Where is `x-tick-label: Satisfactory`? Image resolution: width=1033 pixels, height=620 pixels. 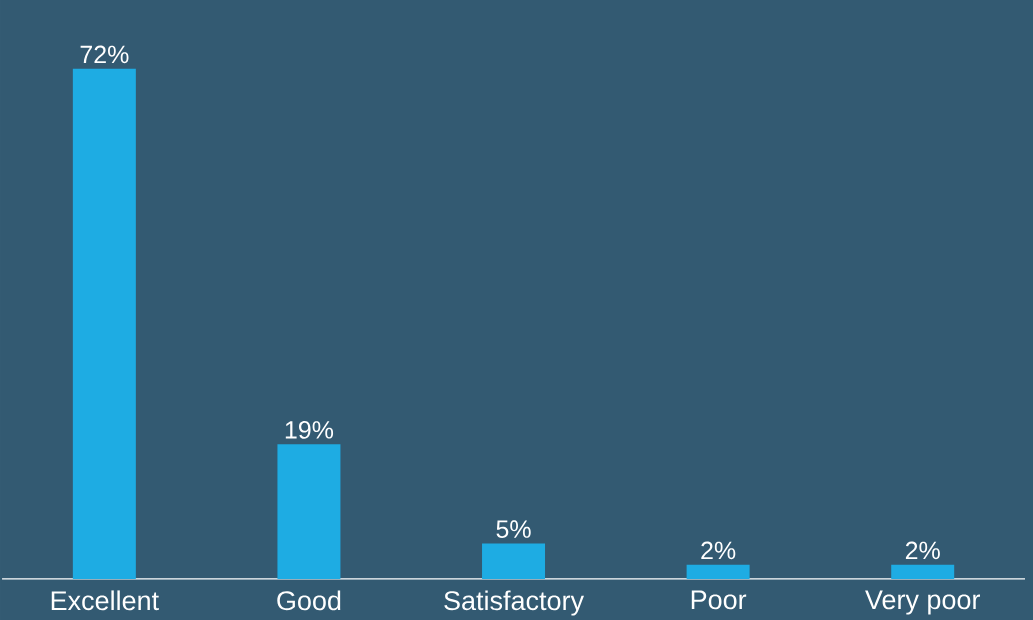 x-tick-label: Satisfactory is located at coordinates (514, 603).